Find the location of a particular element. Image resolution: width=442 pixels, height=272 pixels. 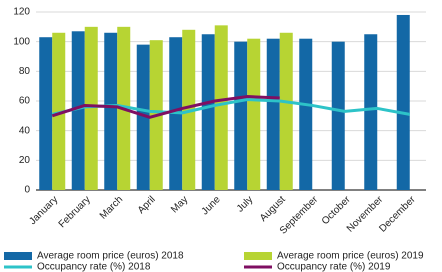

legend-label: Average room price (euros) 2019 is located at coordinates (350, 256).